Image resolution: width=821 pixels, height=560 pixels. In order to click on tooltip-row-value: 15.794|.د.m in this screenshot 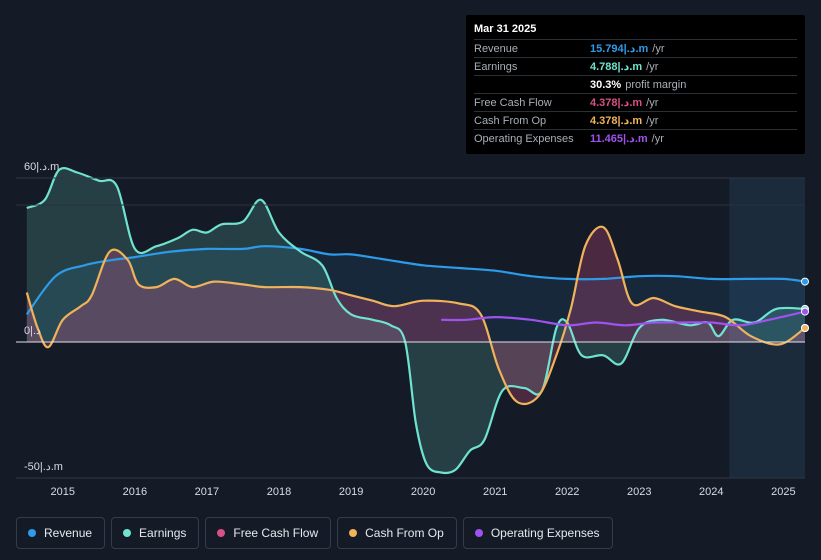, I will do `click(619, 49)`.